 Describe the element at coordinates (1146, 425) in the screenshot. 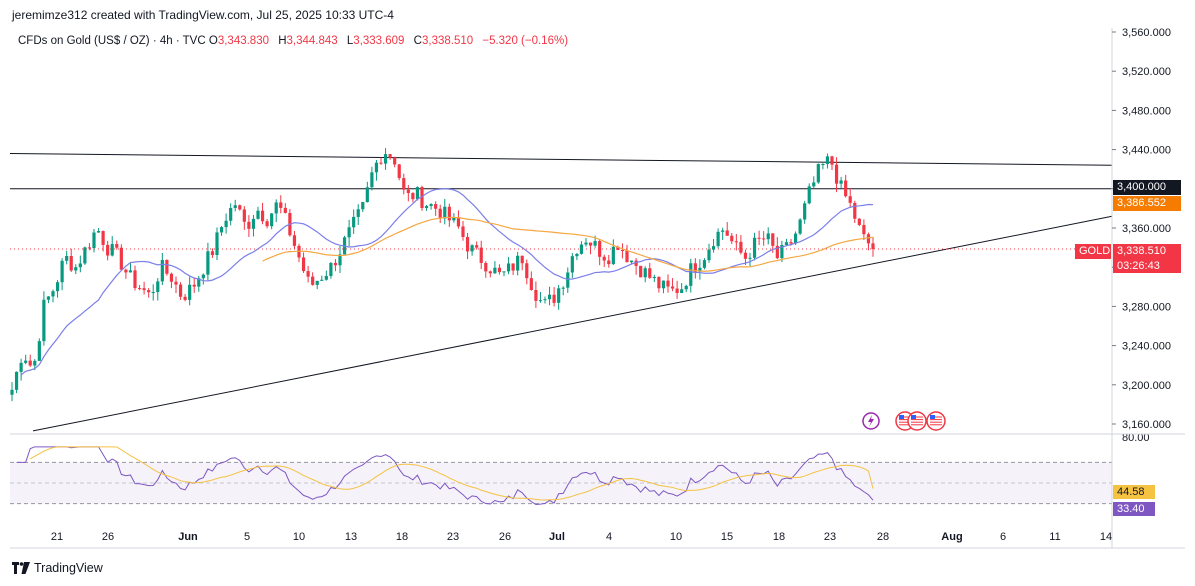

I see `price-tick-label: 3,160.000` at that location.